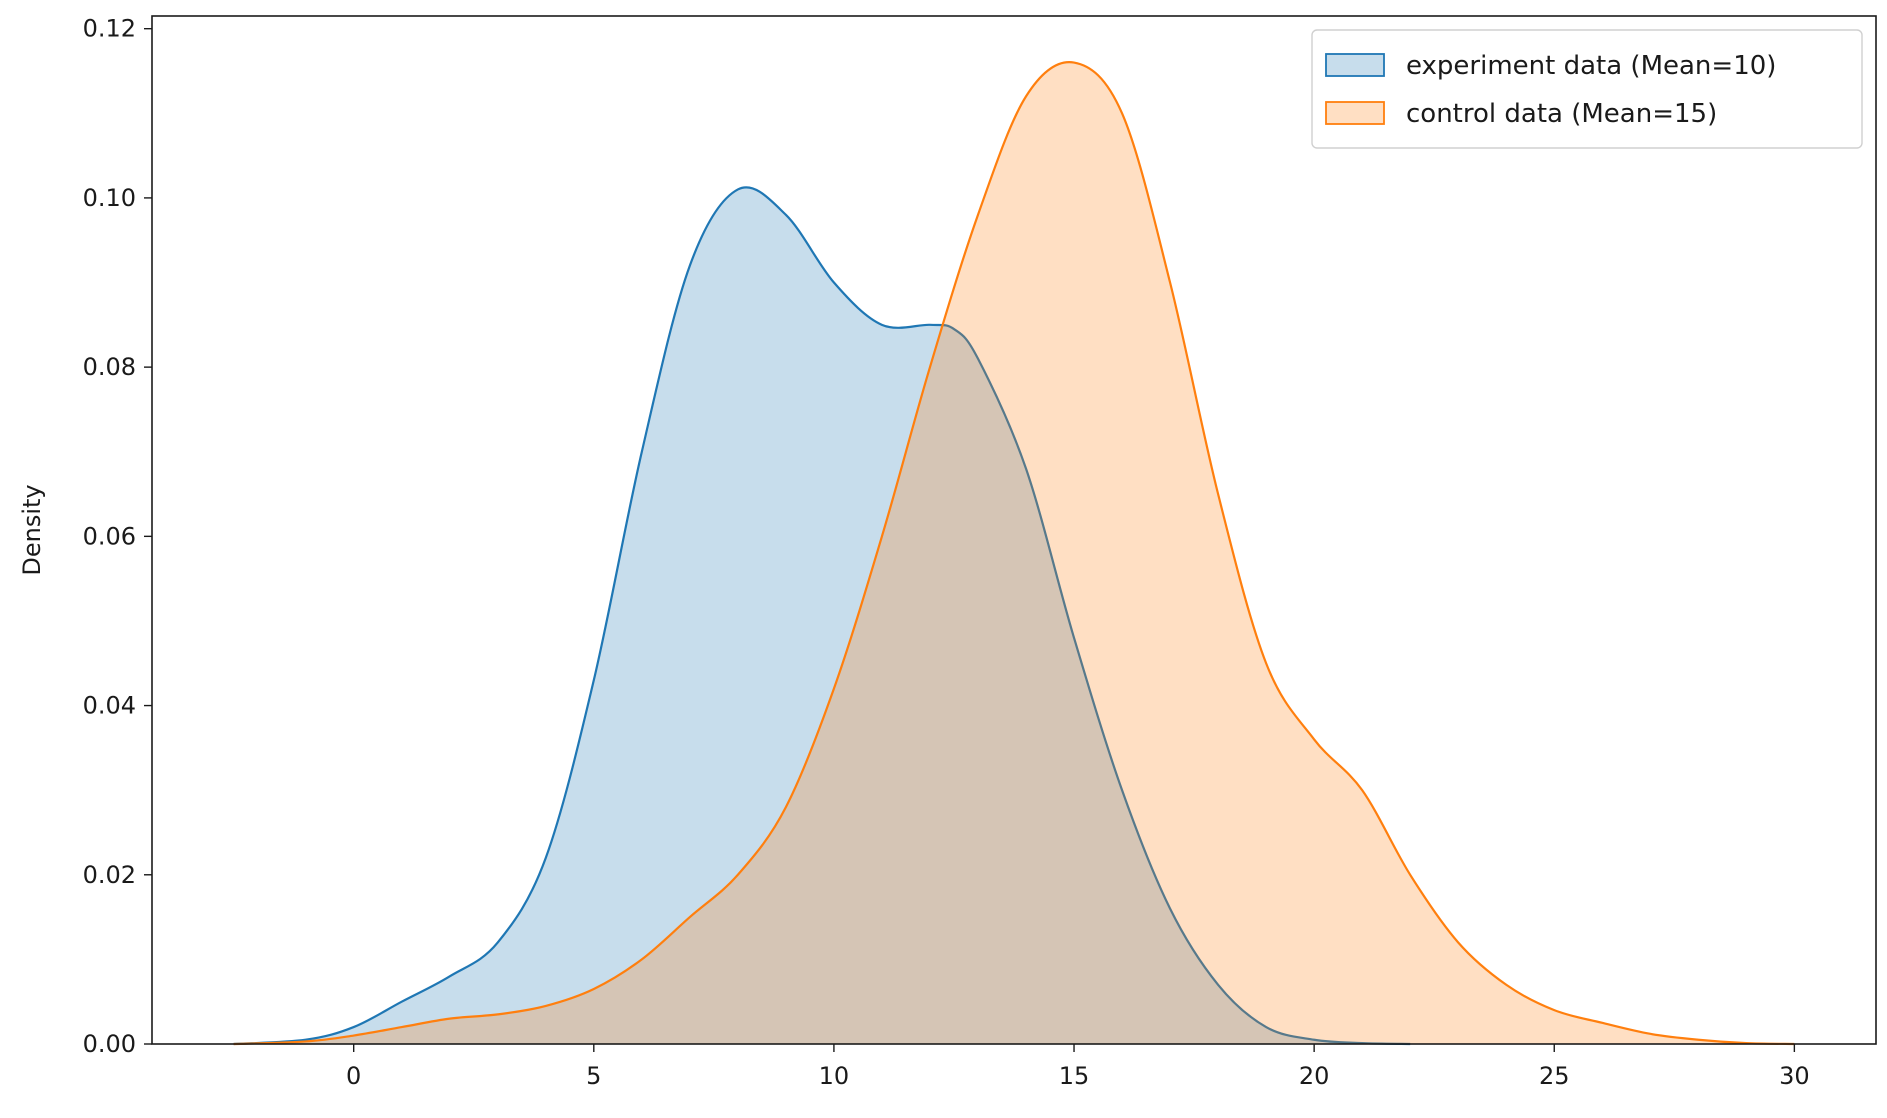  Describe the element at coordinates (109, 29) in the screenshot. I see `y-tick-label: 0.12` at that location.